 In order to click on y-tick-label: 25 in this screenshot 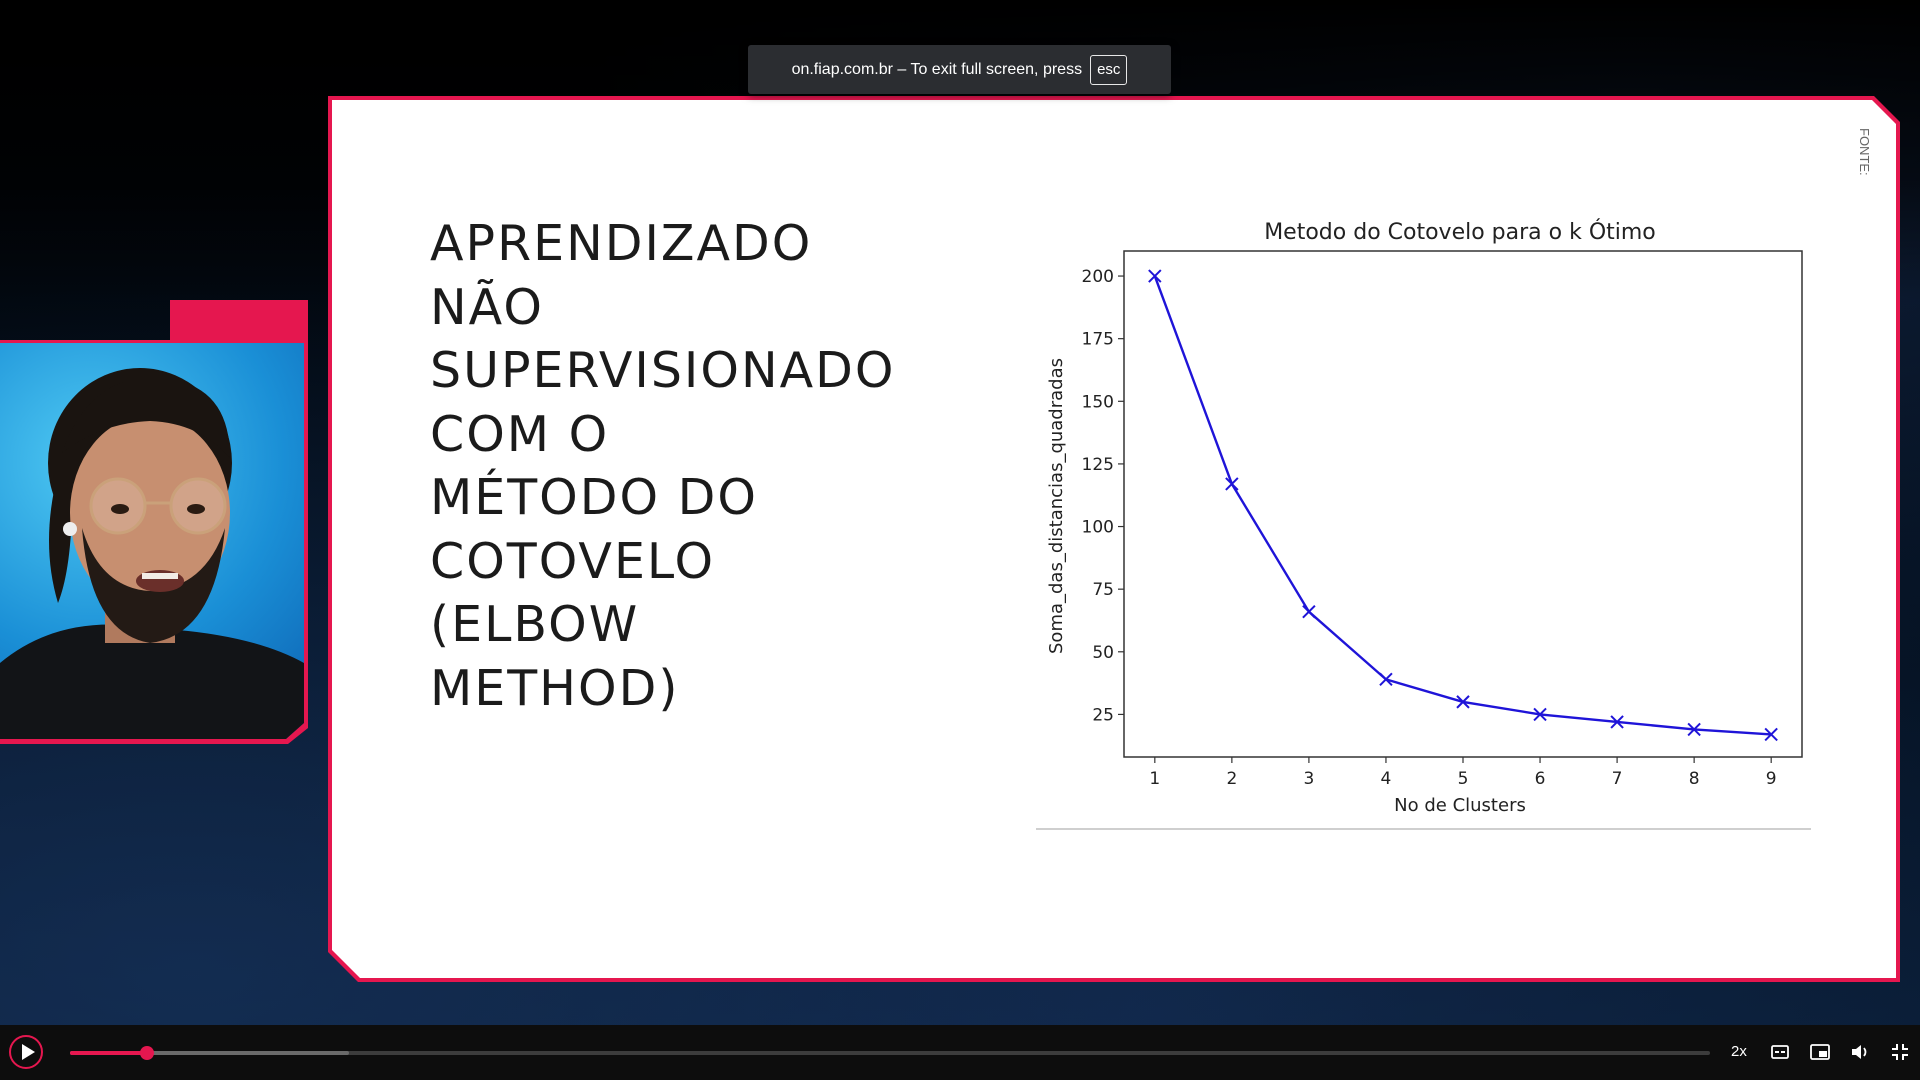, I will do `click(1103, 715)`.